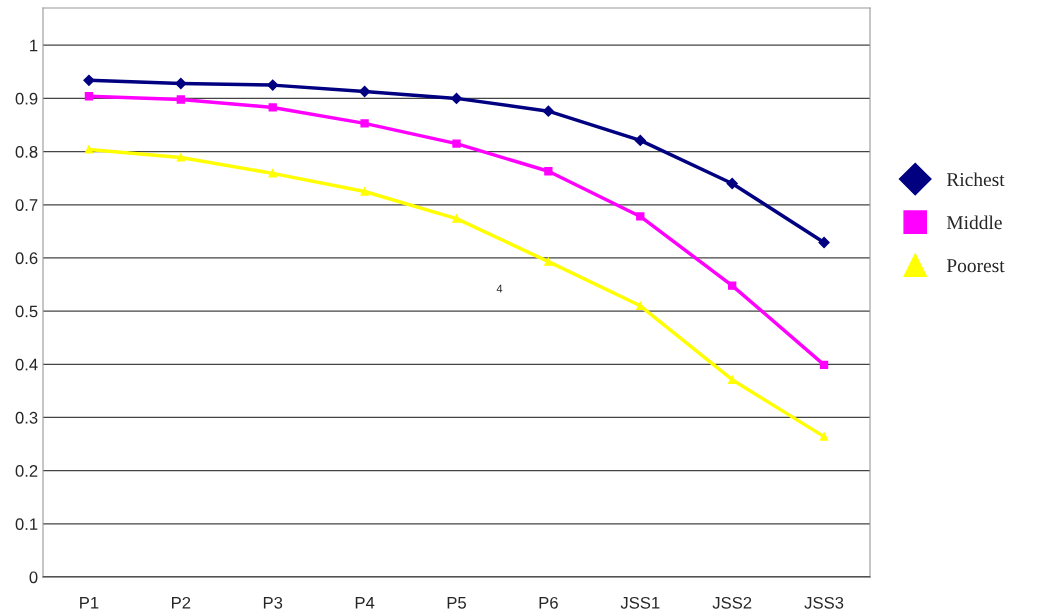 The width and height of the screenshot is (1062, 610). What do you see at coordinates (456, 603) in the screenshot?
I see `x-tick-label: P5` at bounding box center [456, 603].